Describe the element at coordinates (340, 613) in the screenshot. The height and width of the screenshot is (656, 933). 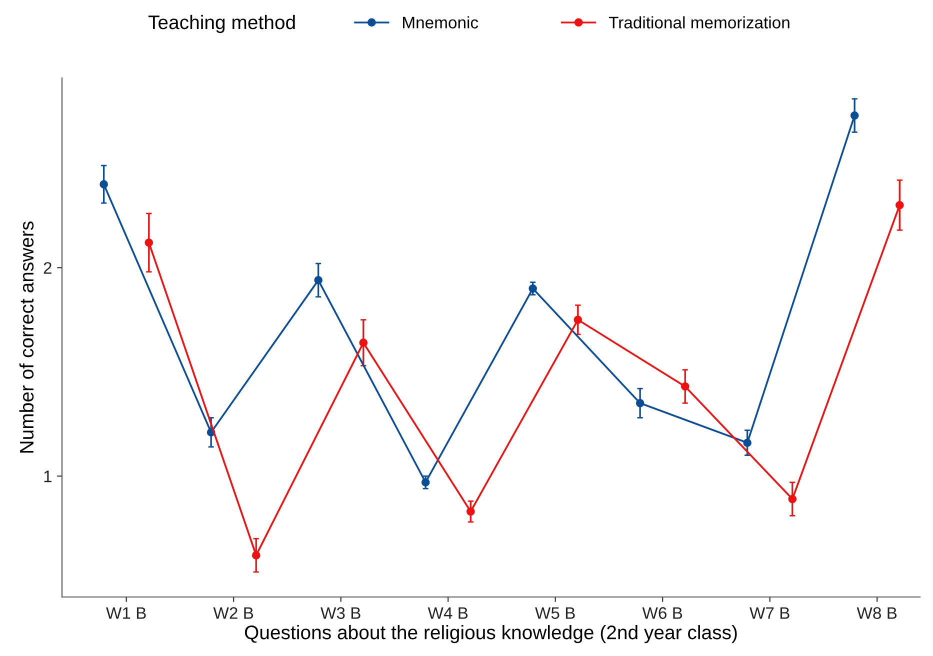
I see `x-tick-label: W3 B` at that location.